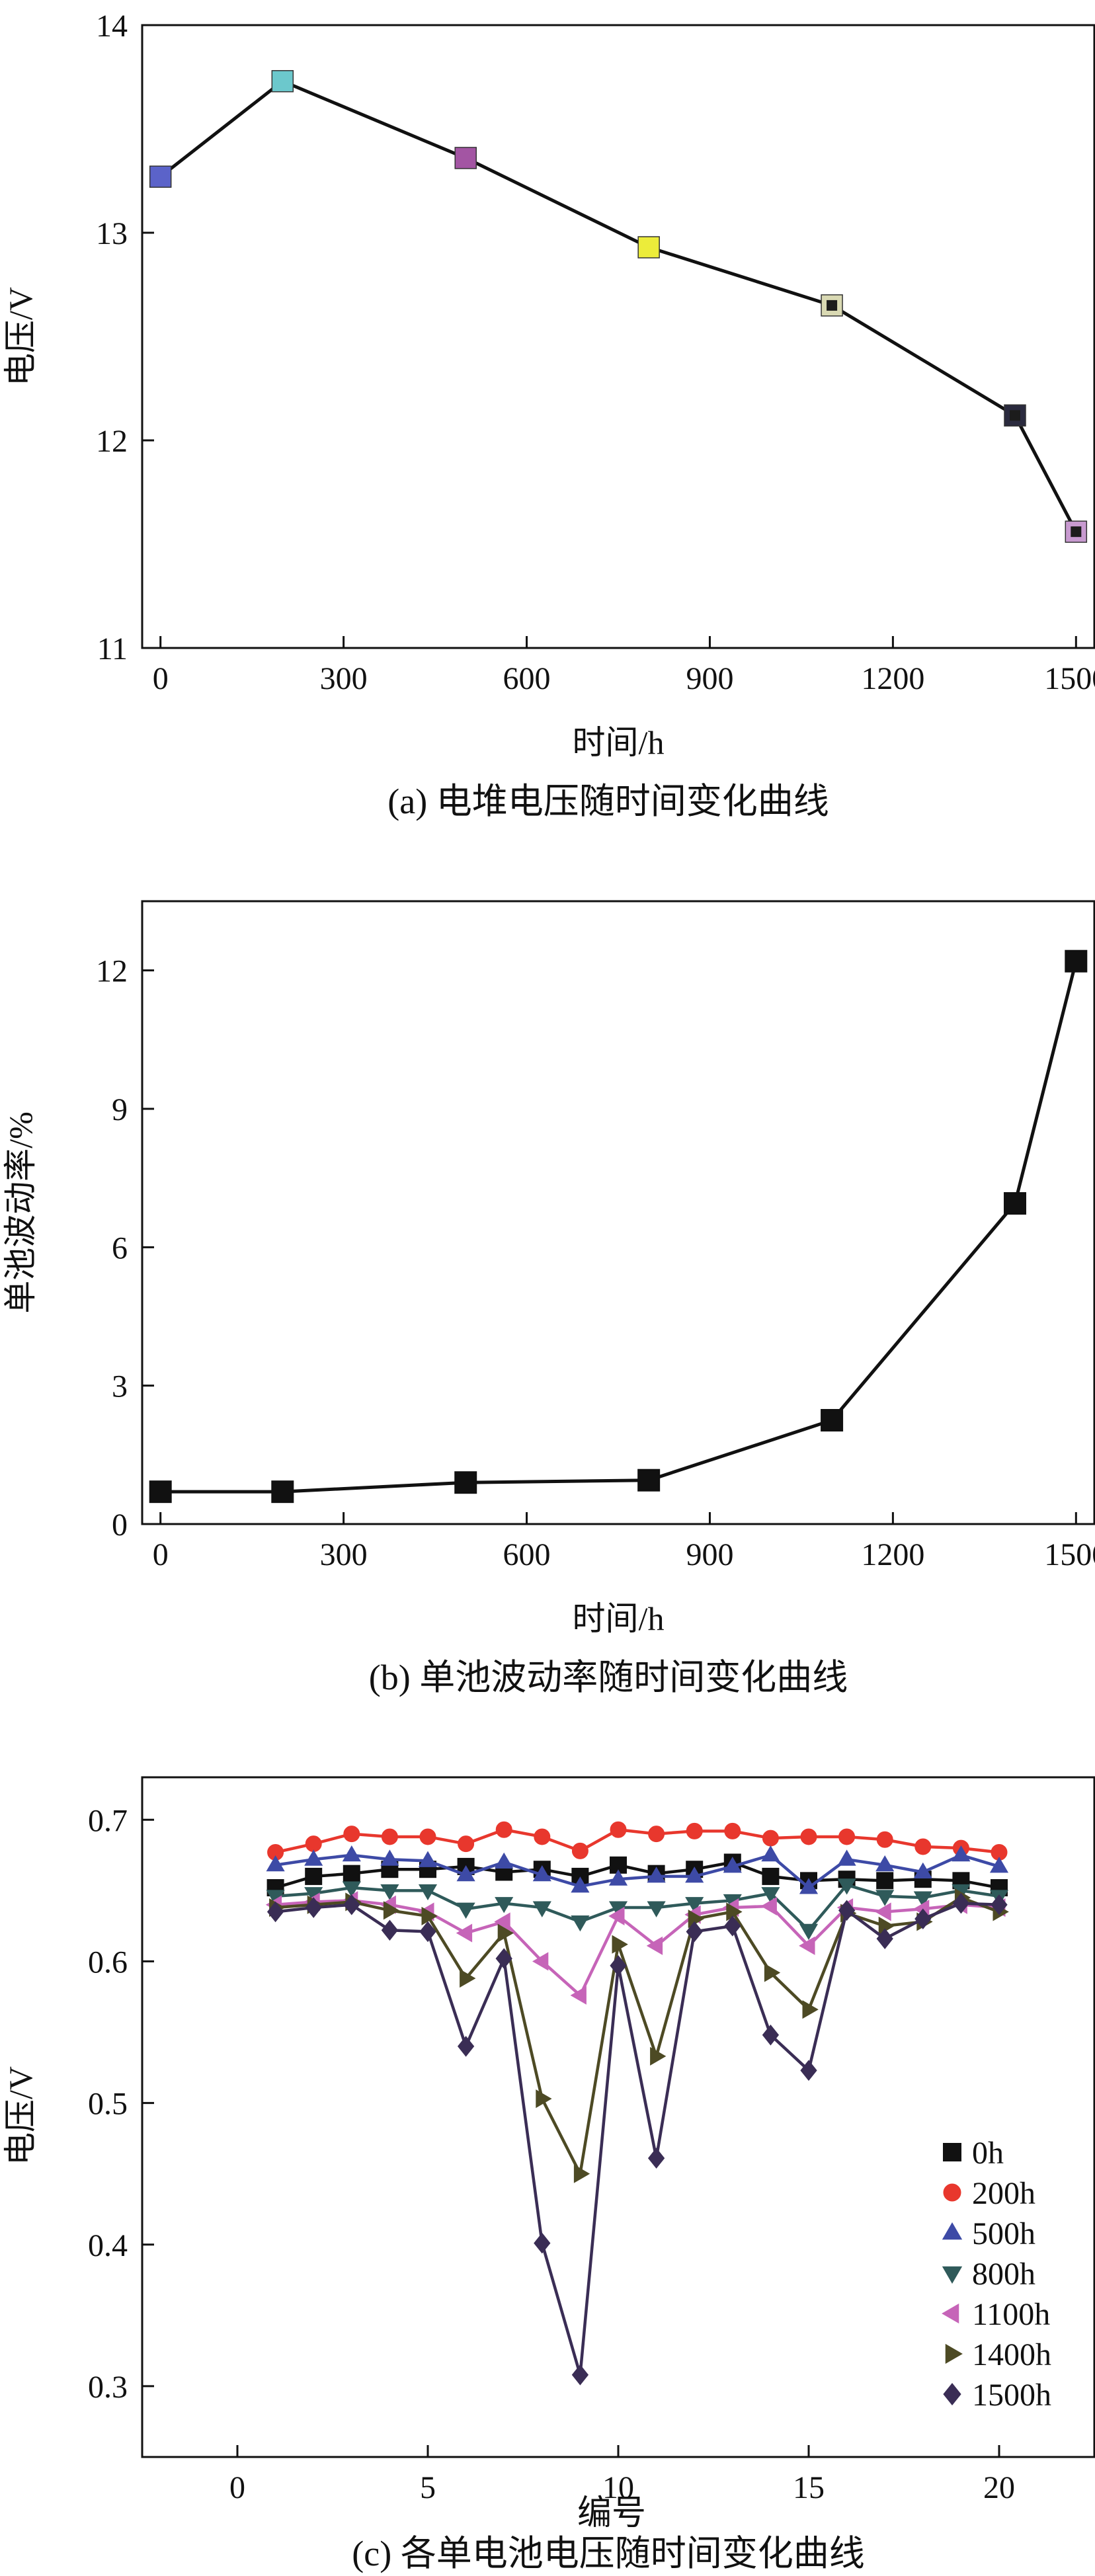 Image resolution: width=1095 pixels, height=2576 pixels. I want to click on chart-c-series-800h, so click(637, 1910).